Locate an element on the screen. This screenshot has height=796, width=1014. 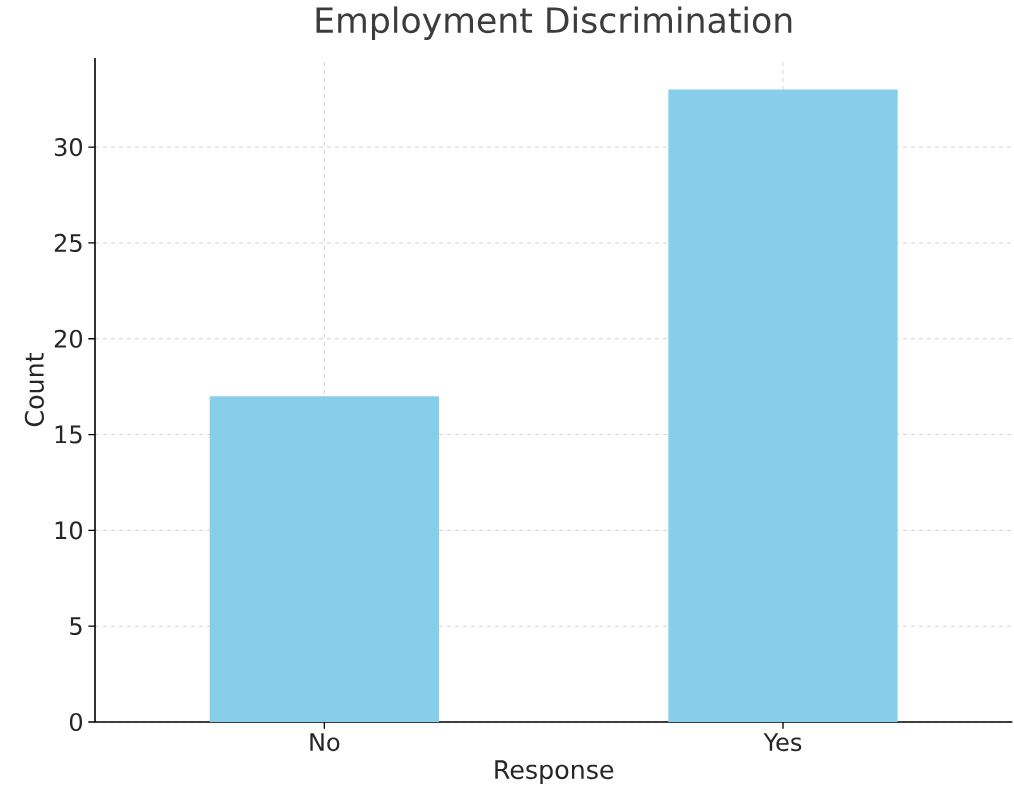
y-tick-label: 20 is located at coordinates (68, 338).